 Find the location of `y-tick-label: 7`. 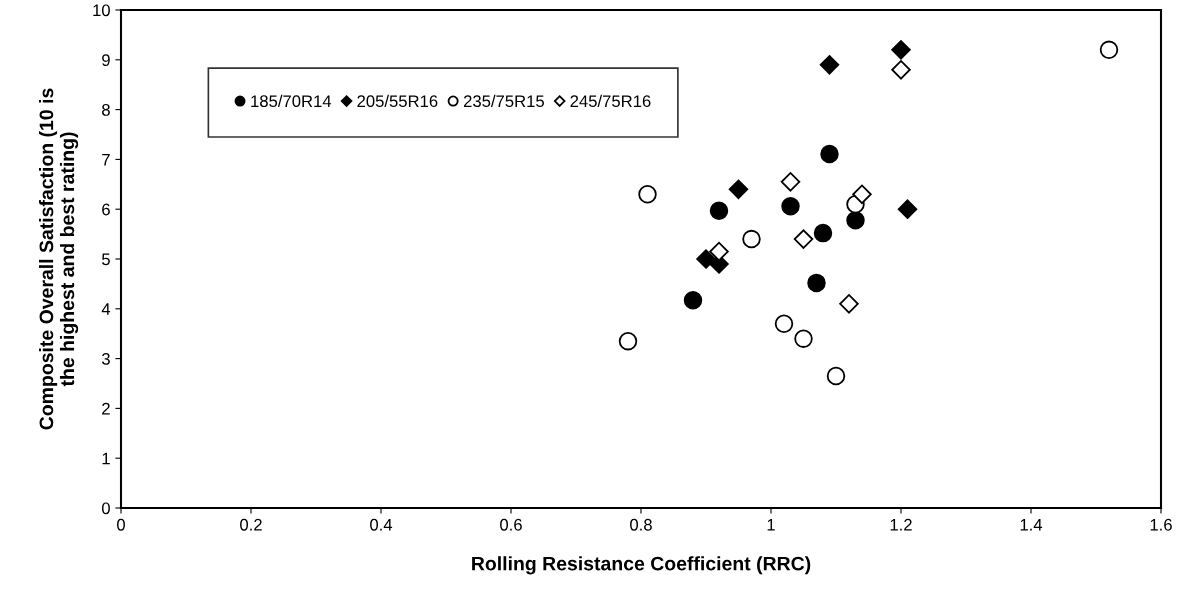

y-tick-label: 7 is located at coordinates (106, 159).